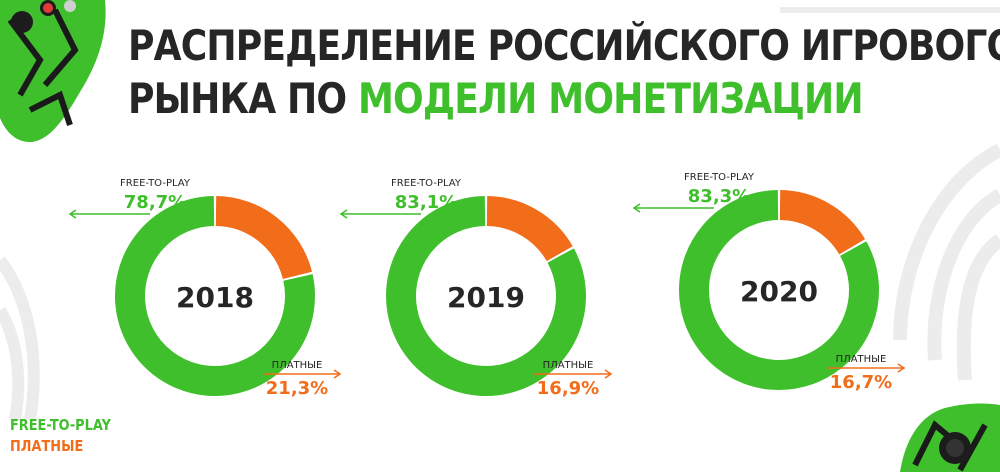 Image resolution: width=1000 pixels, height=472 pixels. What do you see at coordinates (60, 425) in the screenshot?
I see `legend-free-to-play: FREE-TO-PLAY` at bounding box center [60, 425].